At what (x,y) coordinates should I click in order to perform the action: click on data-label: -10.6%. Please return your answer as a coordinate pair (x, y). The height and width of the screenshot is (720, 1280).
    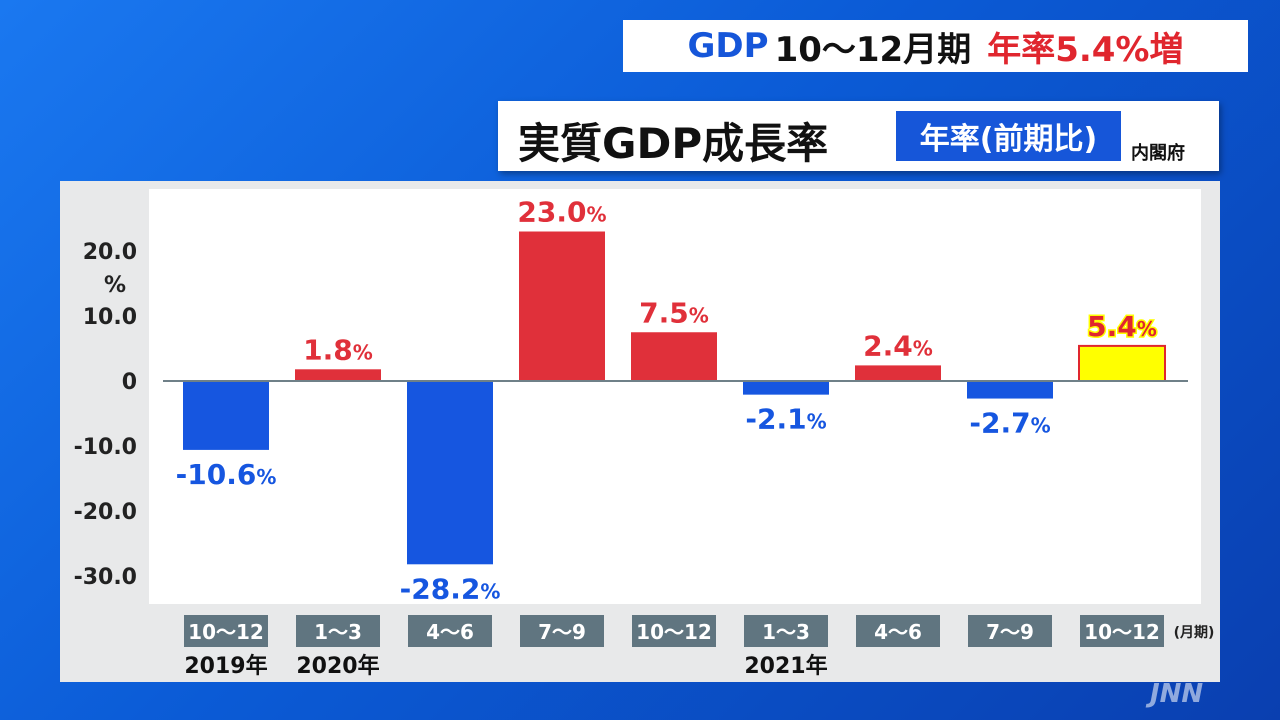
    Looking at the image, I should click on (226, 474).